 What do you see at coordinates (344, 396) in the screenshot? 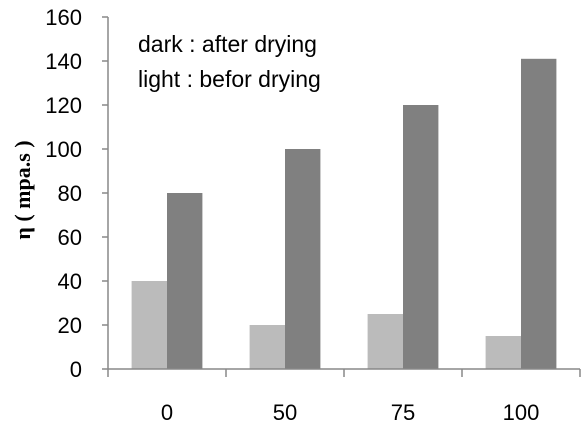
I see `x-axis: 0 50 75 100` at bounding box center [344, 396].